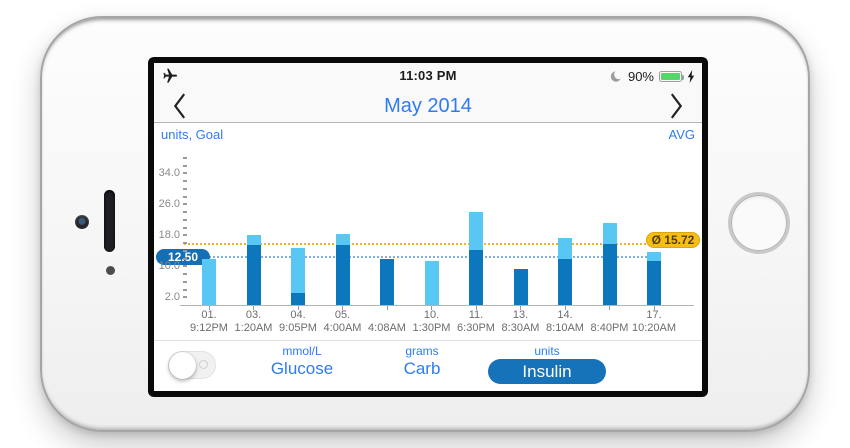 Image resolution: width=850 pixels, height=448 pixels. I want to click on next-month-button, so click(677, 106).